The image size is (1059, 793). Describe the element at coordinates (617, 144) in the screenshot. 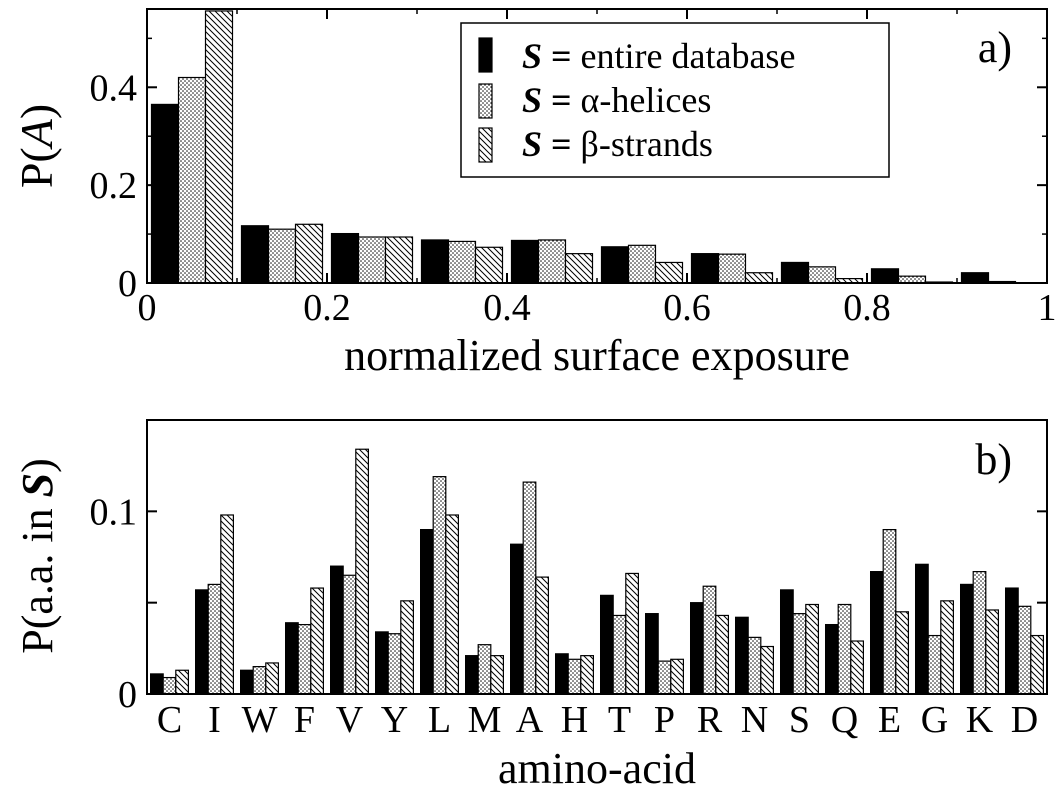

I see `legend-entry-beta-strands: S = β-strands` at that location.